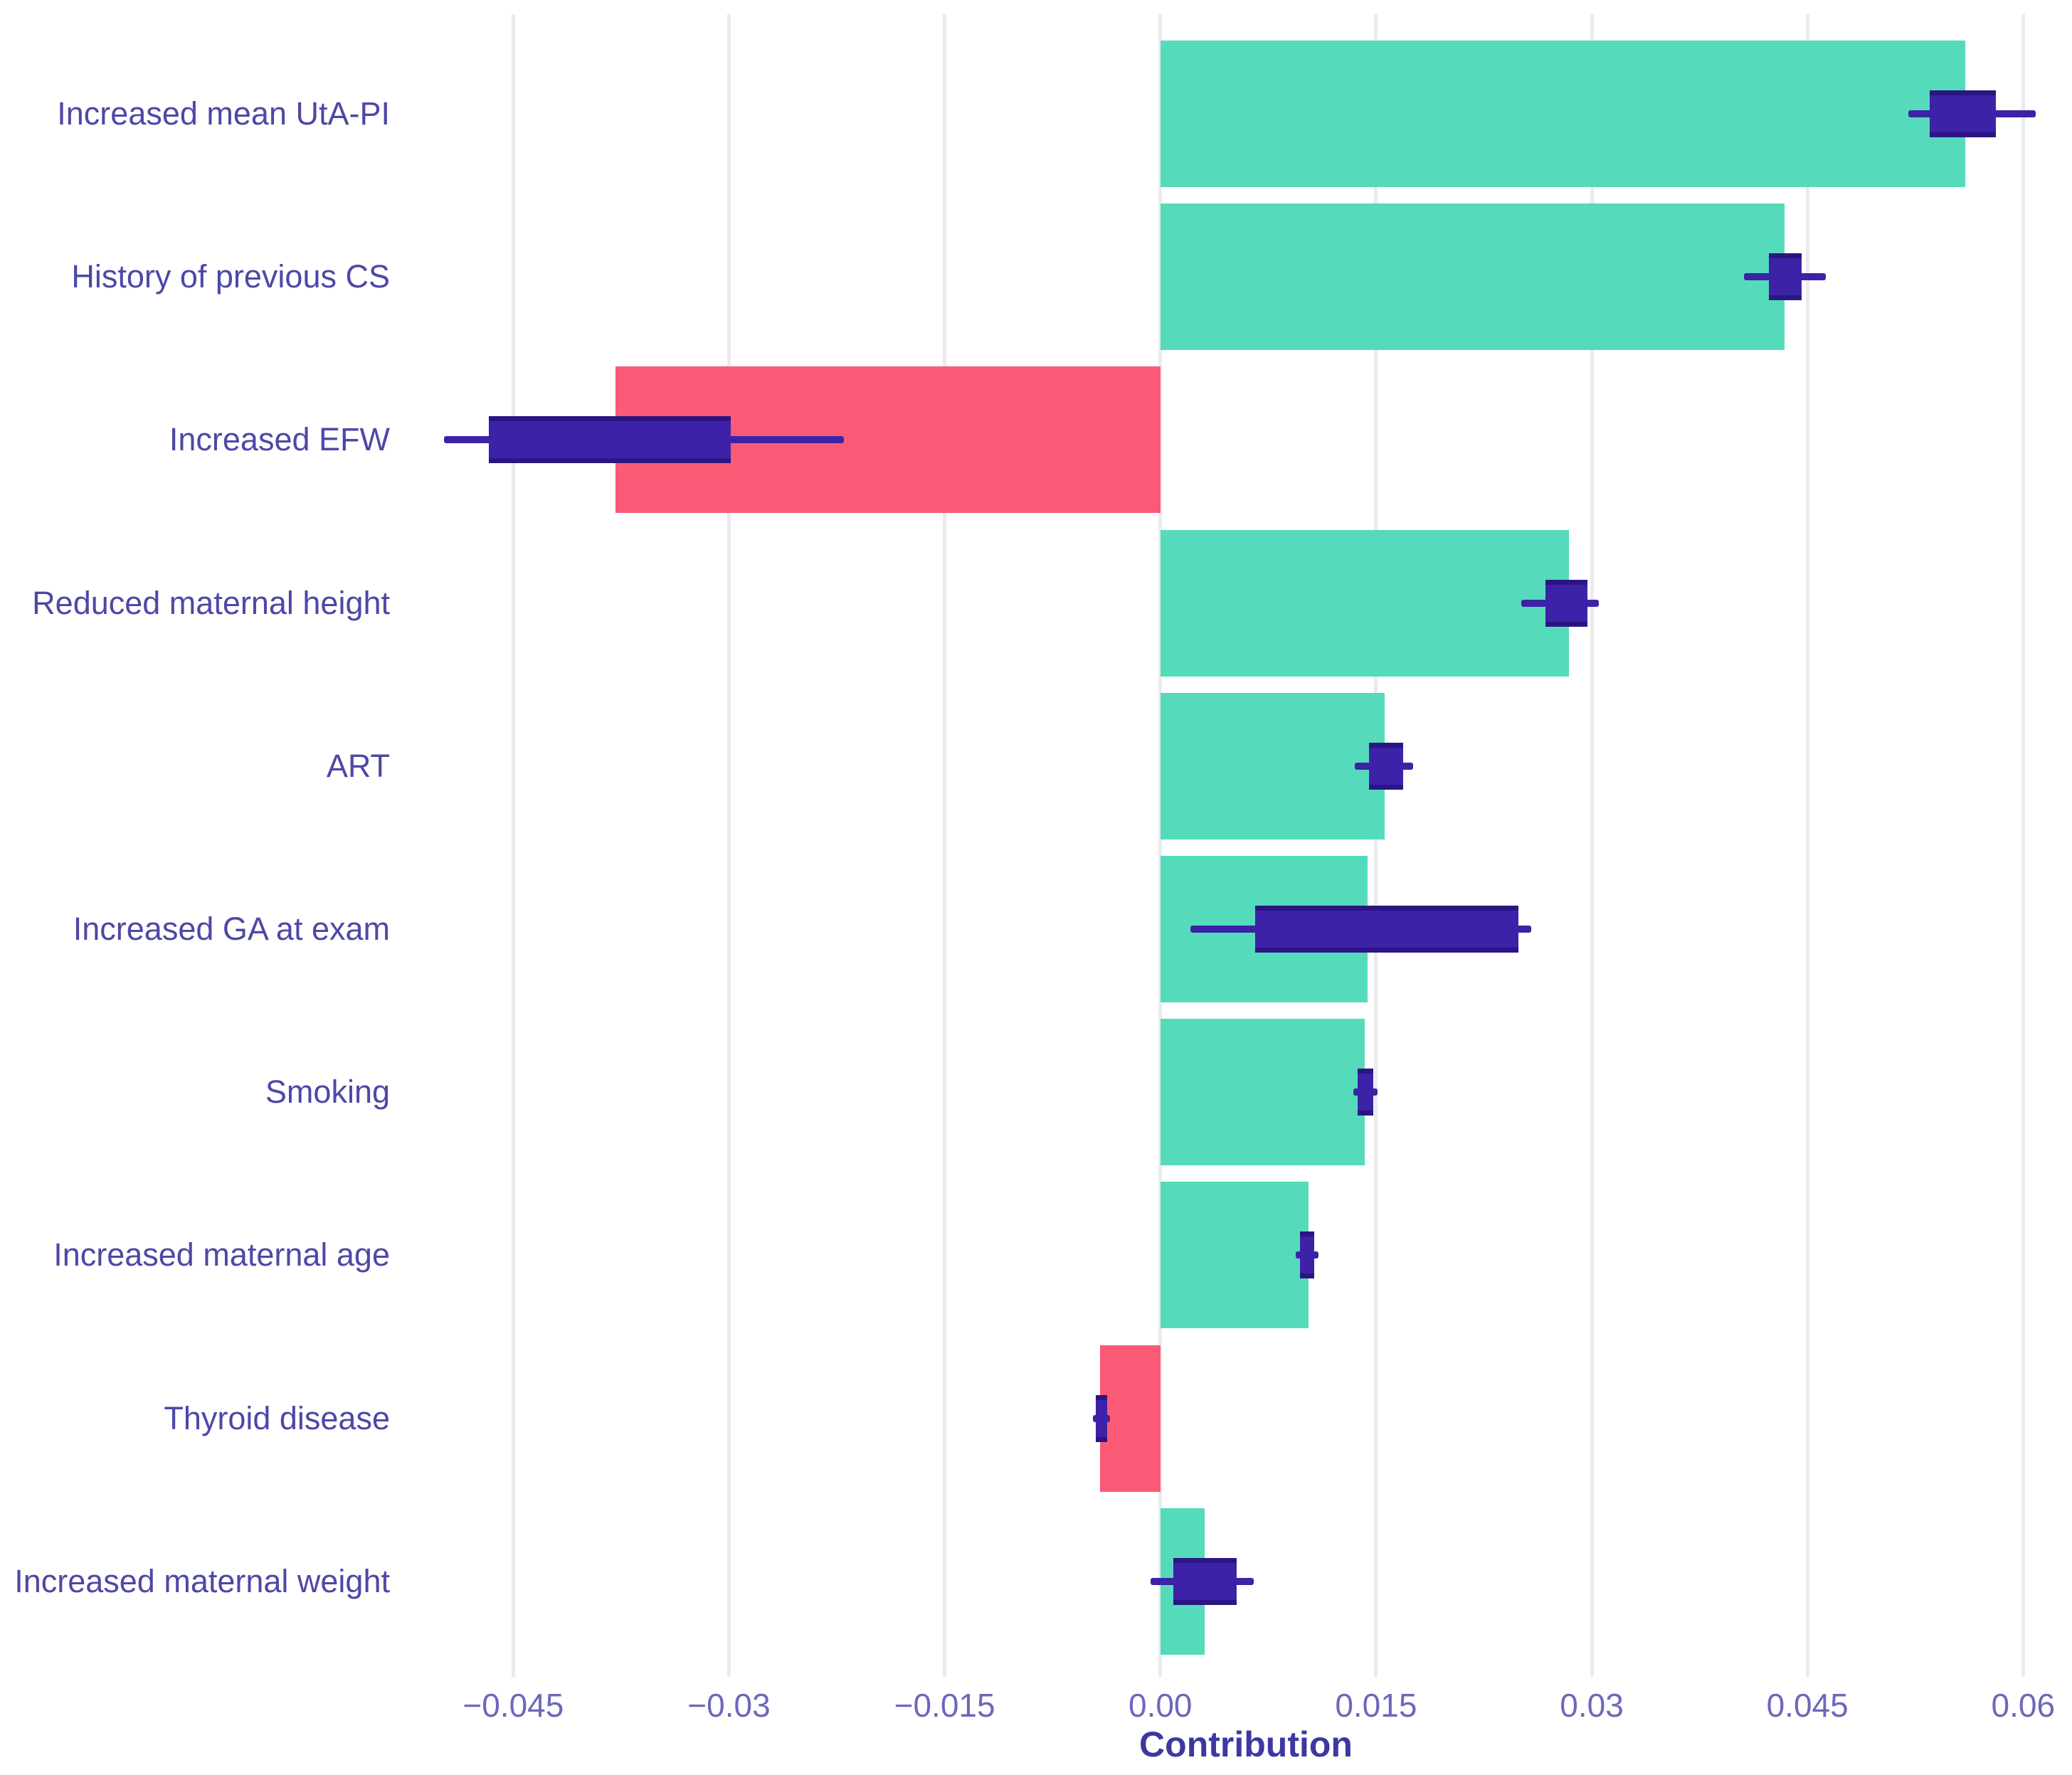 The height and width of the screenshot is (1775, 2072). Describe the element at coordinates (610, 440) in the screenshot. I see `error-box-increased-efw` at that location.